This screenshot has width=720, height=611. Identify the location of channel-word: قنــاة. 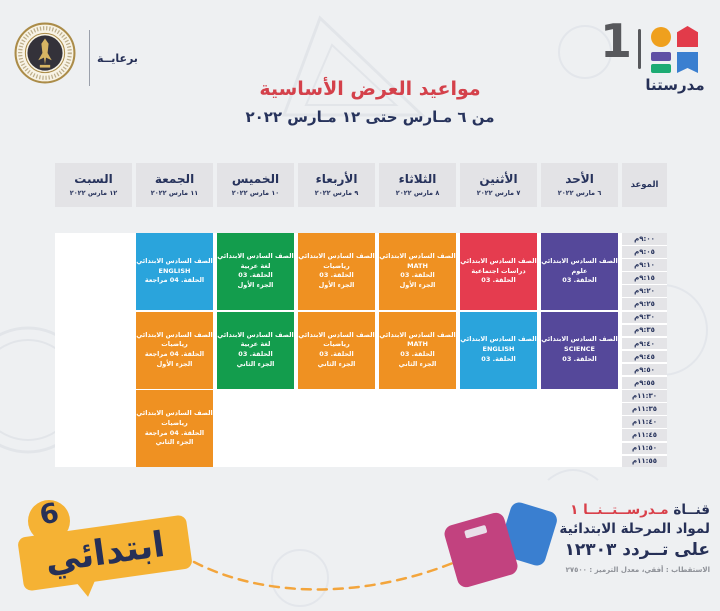
(691, 510).